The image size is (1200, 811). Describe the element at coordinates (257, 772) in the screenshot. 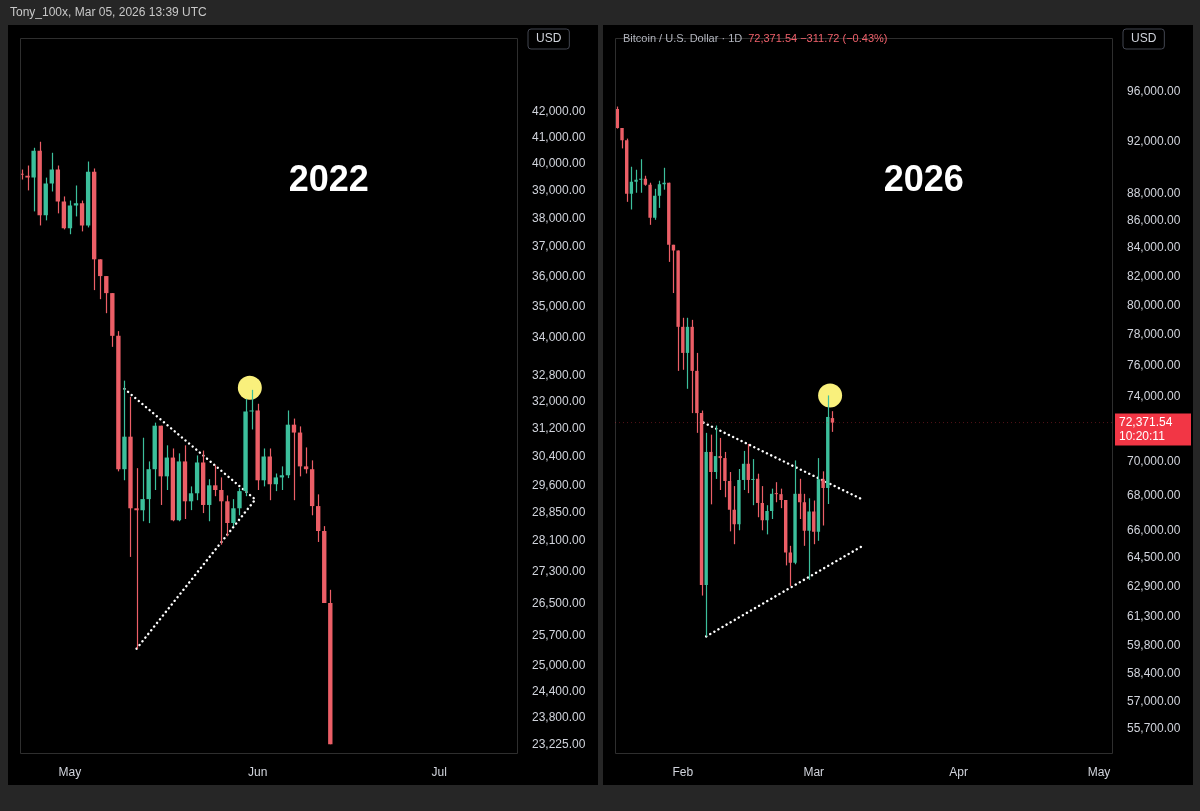

I see `x-tick-label: Jun` at that location.